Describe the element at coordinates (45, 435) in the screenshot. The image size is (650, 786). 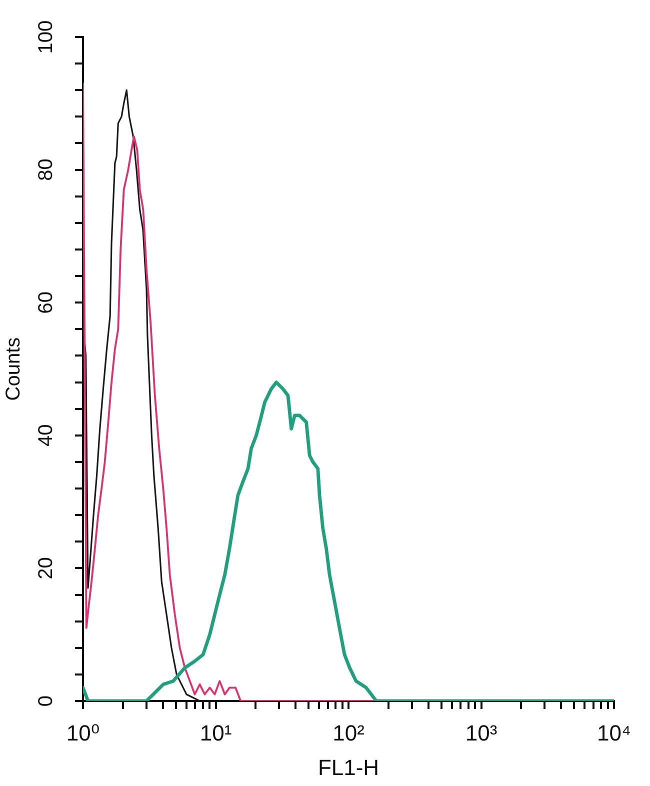
I see `y-tick-label: 40` at that location.